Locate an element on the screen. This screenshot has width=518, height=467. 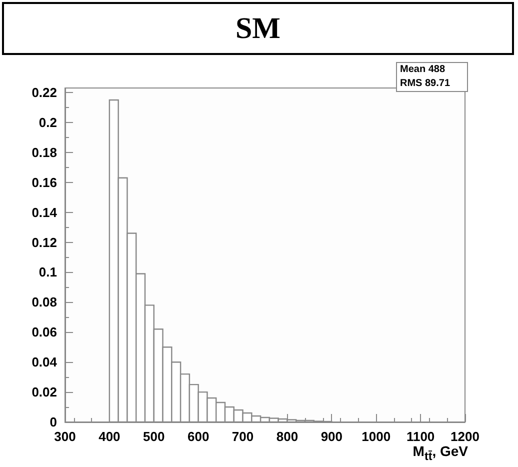
x-tick-label: 800 is located at coordinates (287, 436).